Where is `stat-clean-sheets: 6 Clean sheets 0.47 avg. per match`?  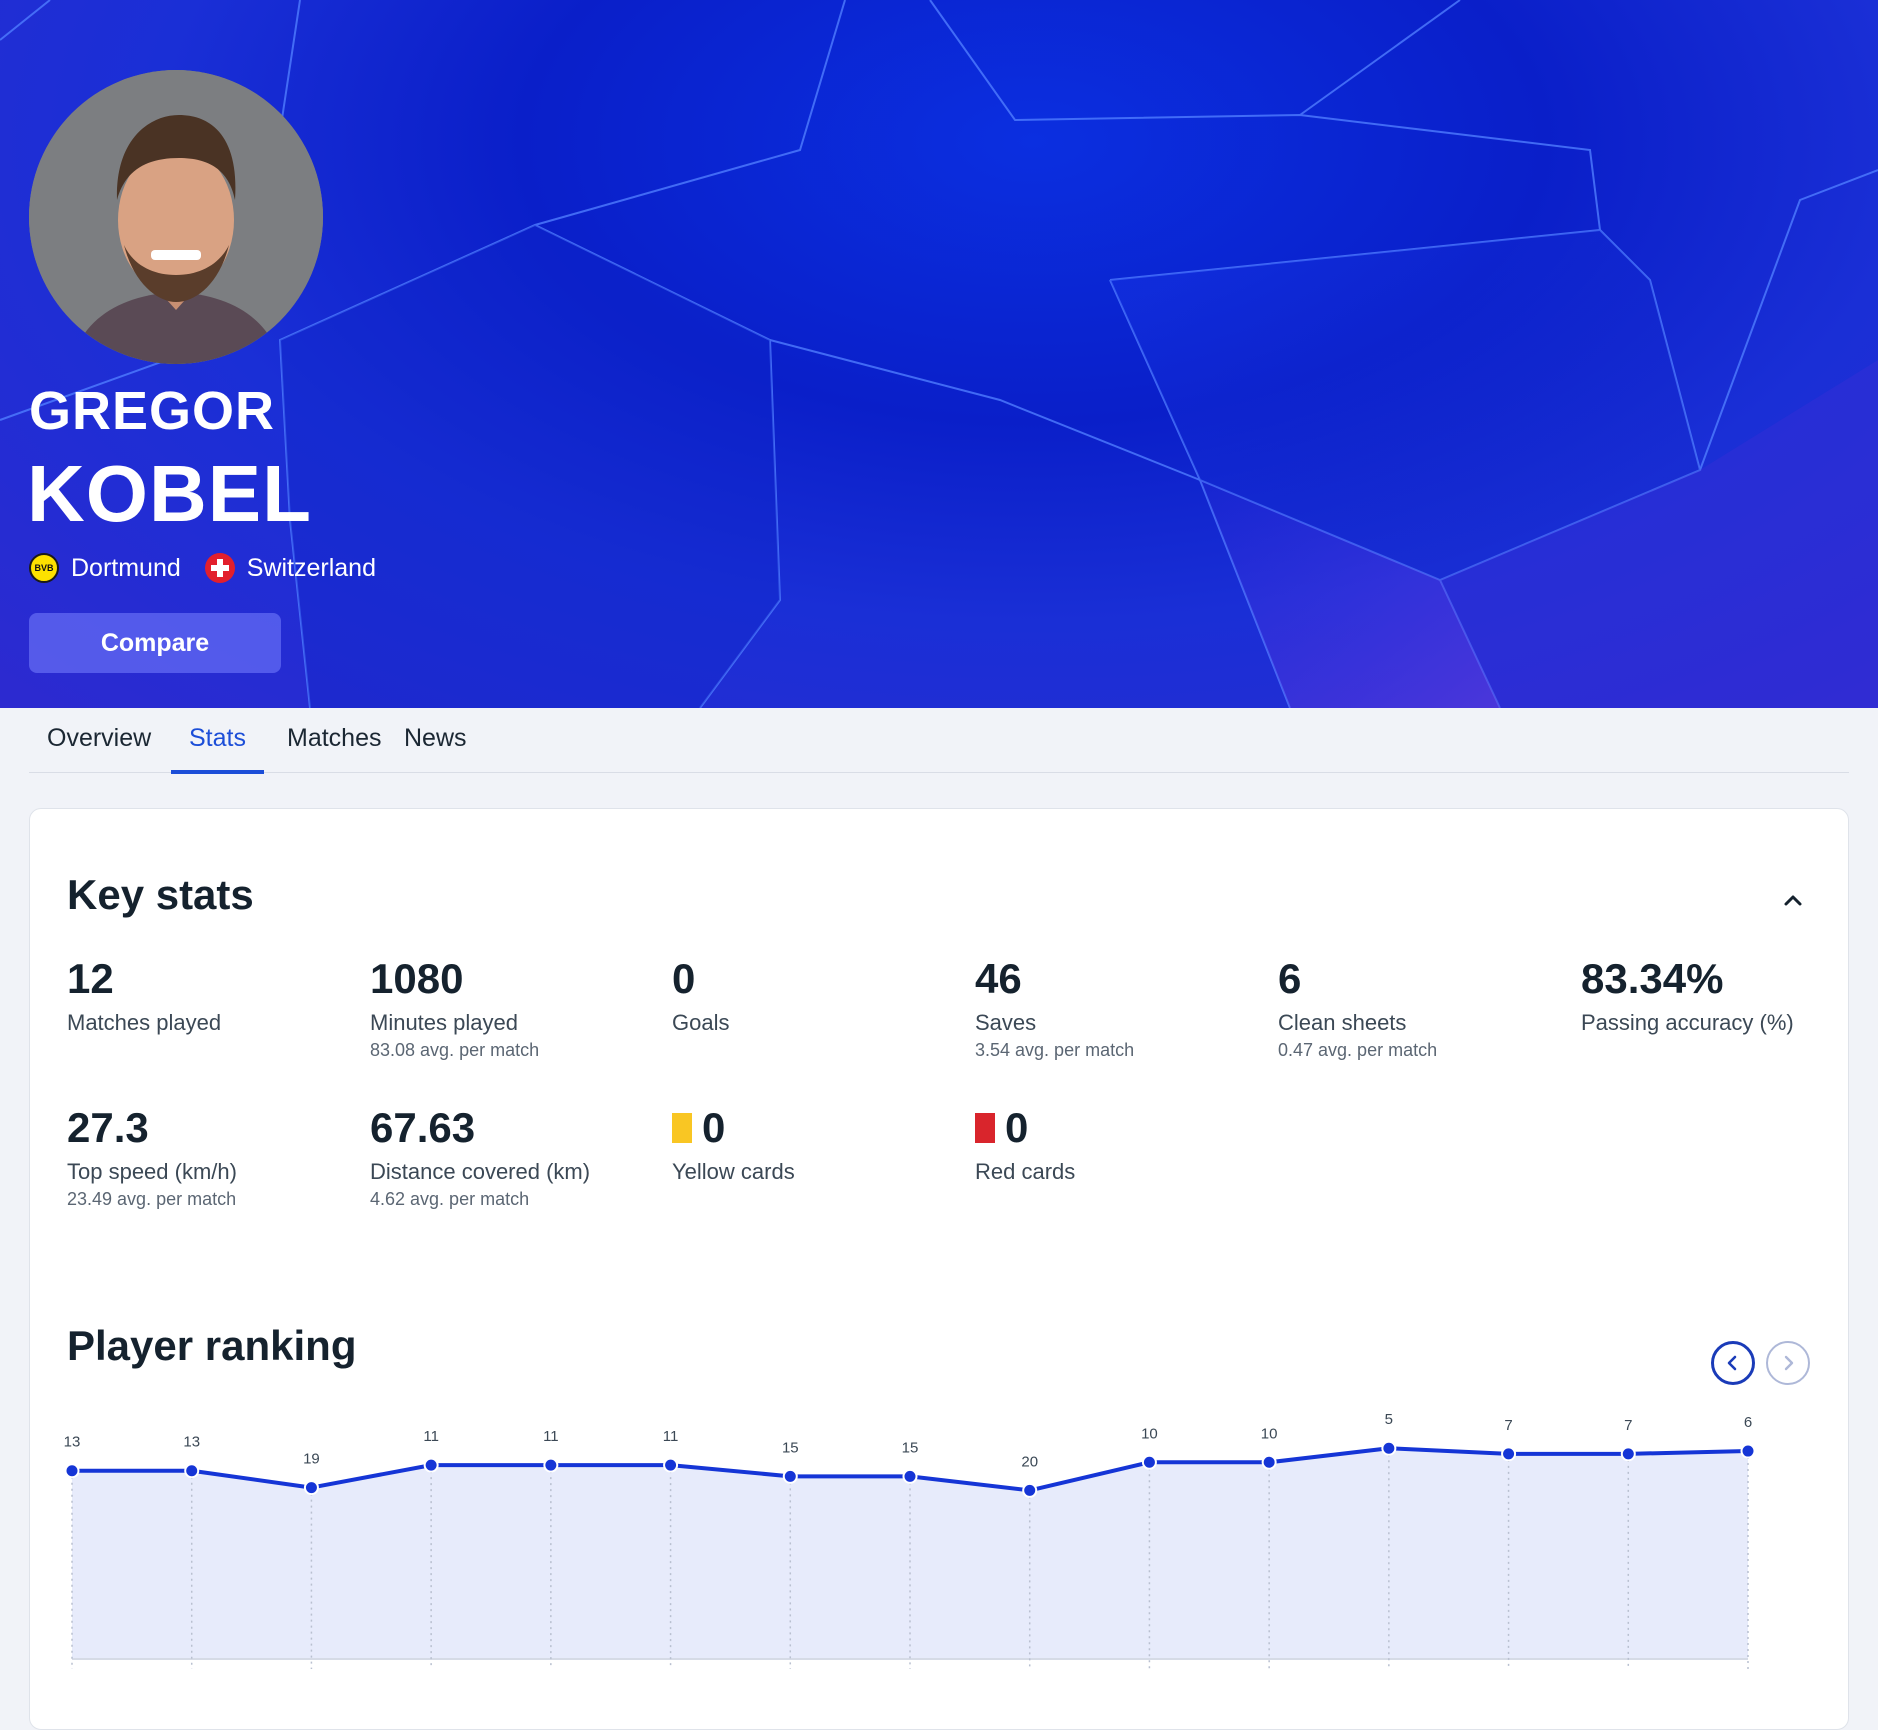 stat-clean-sheets: 6 Clean sheets 0.47 avg. per match is located at coordinates (1418, 1007).